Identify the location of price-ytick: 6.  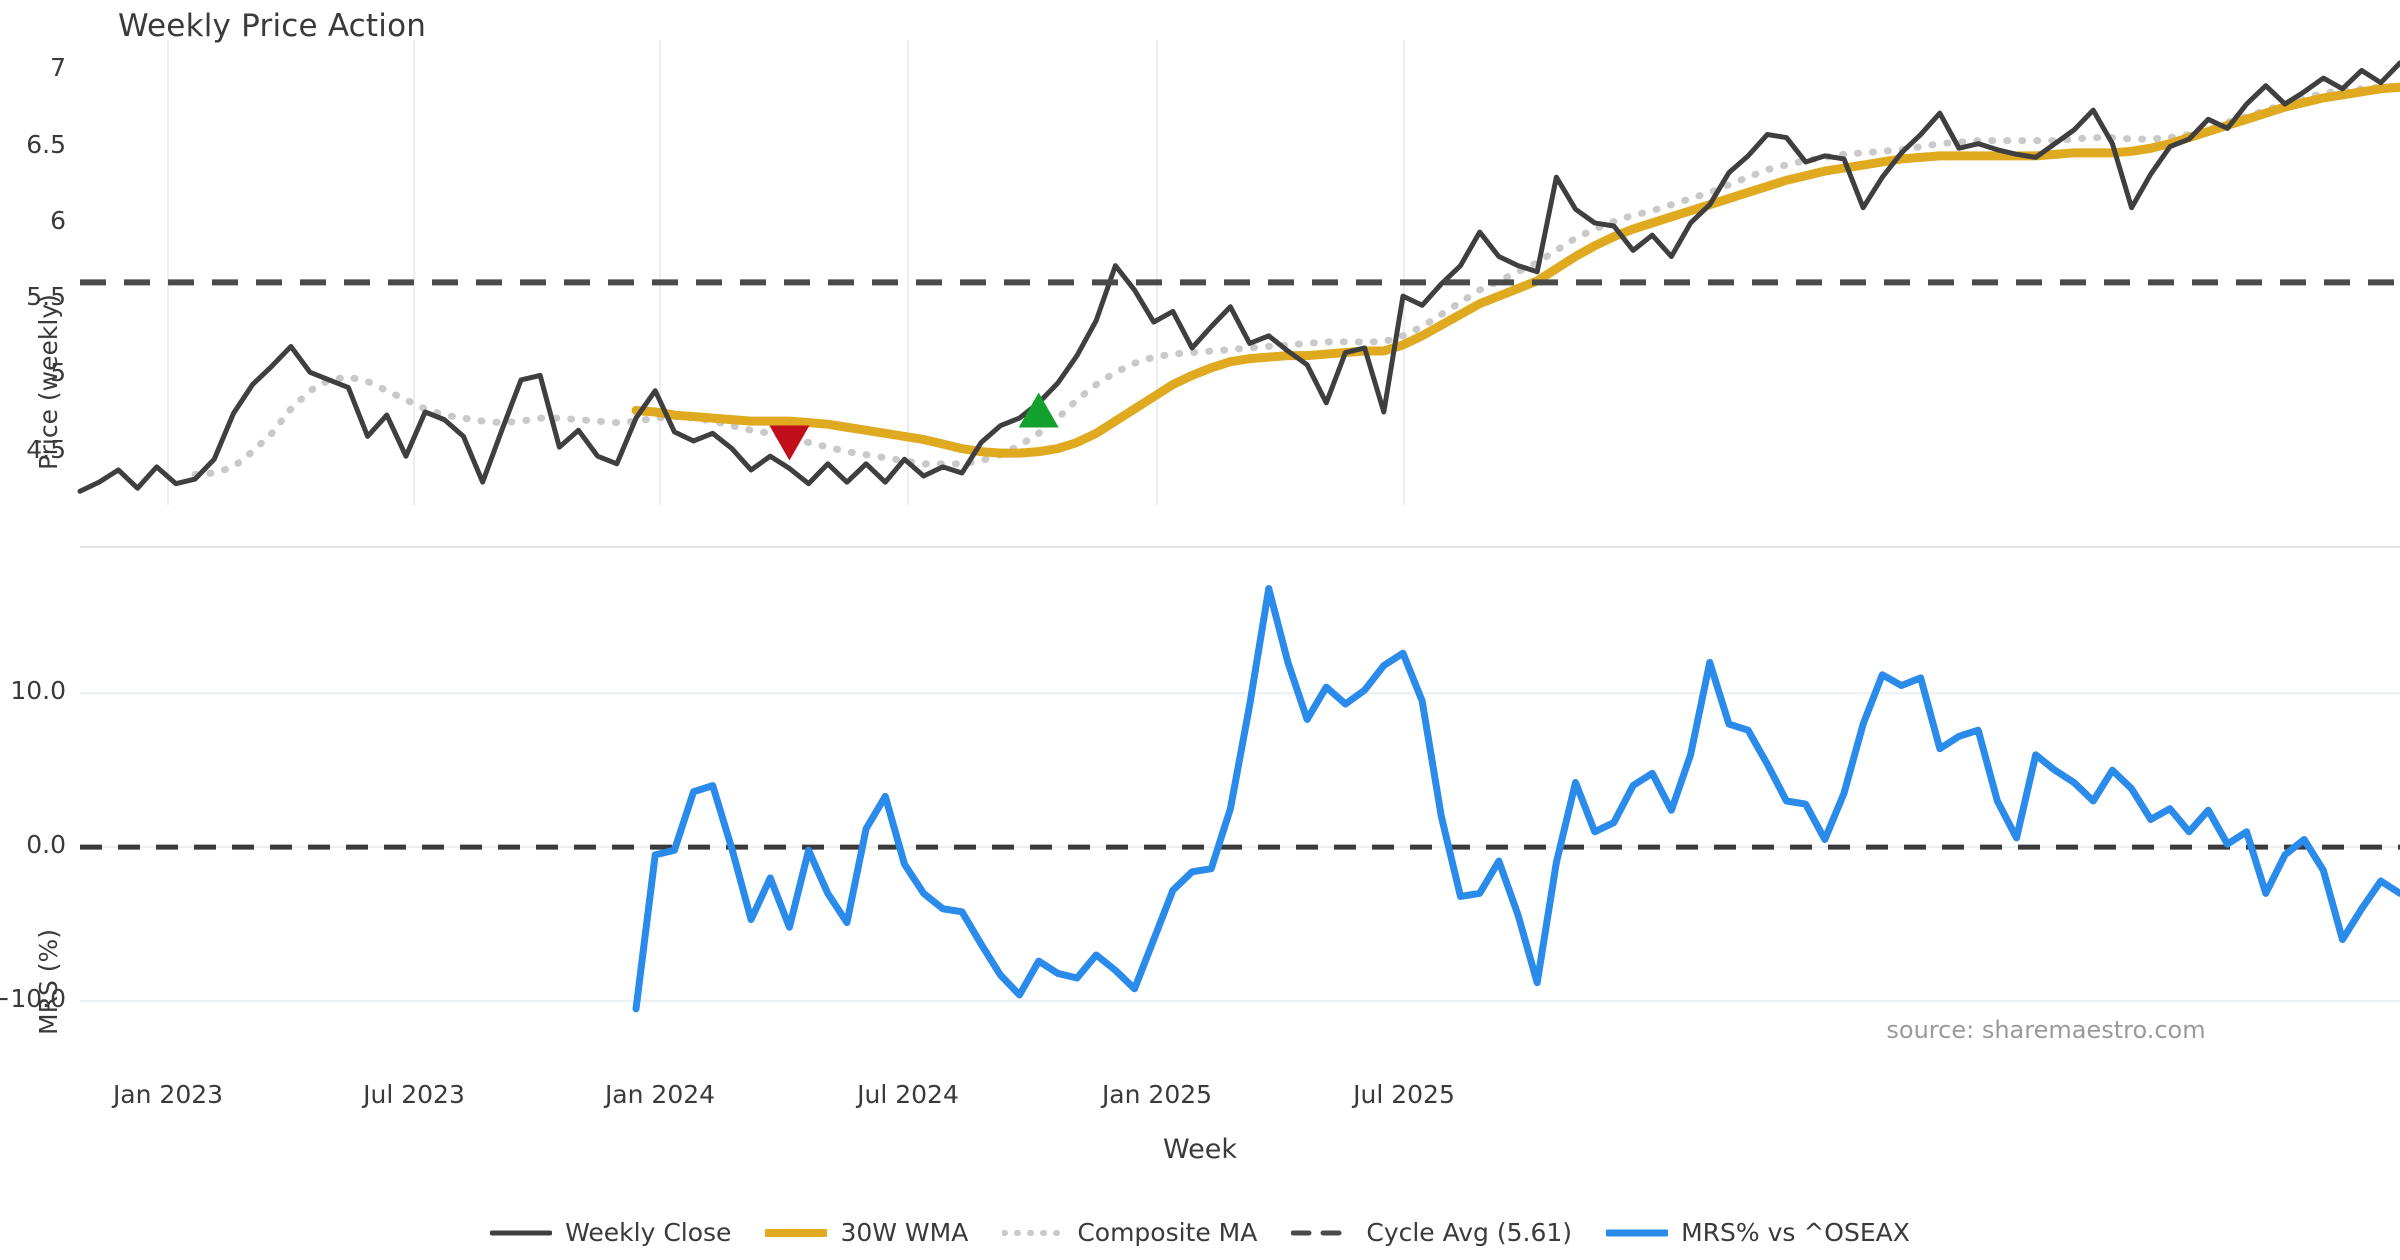
(58, 220).